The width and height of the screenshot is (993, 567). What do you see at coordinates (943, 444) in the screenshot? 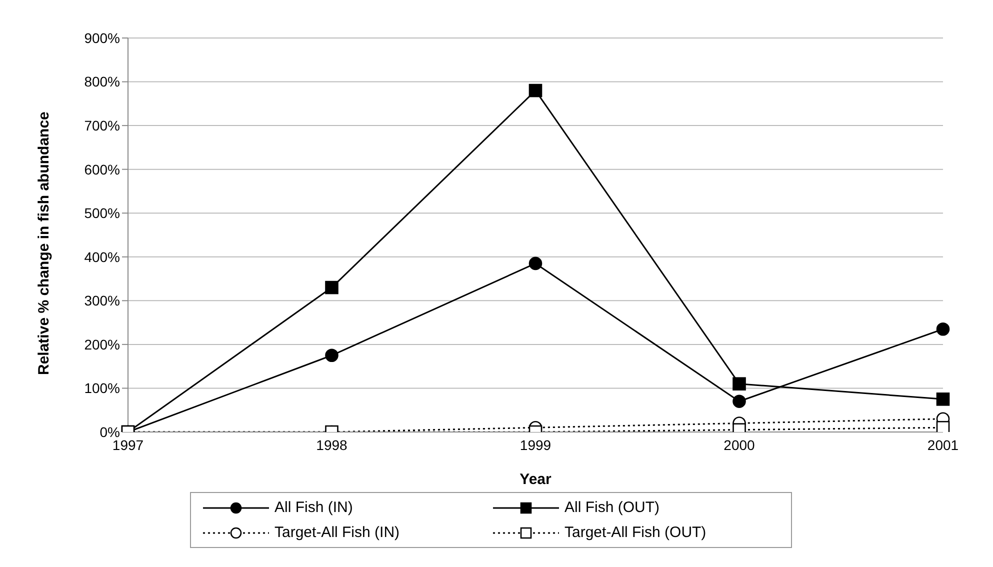
I see `x-tick-label: 2001` at bounding box center [943, 444].